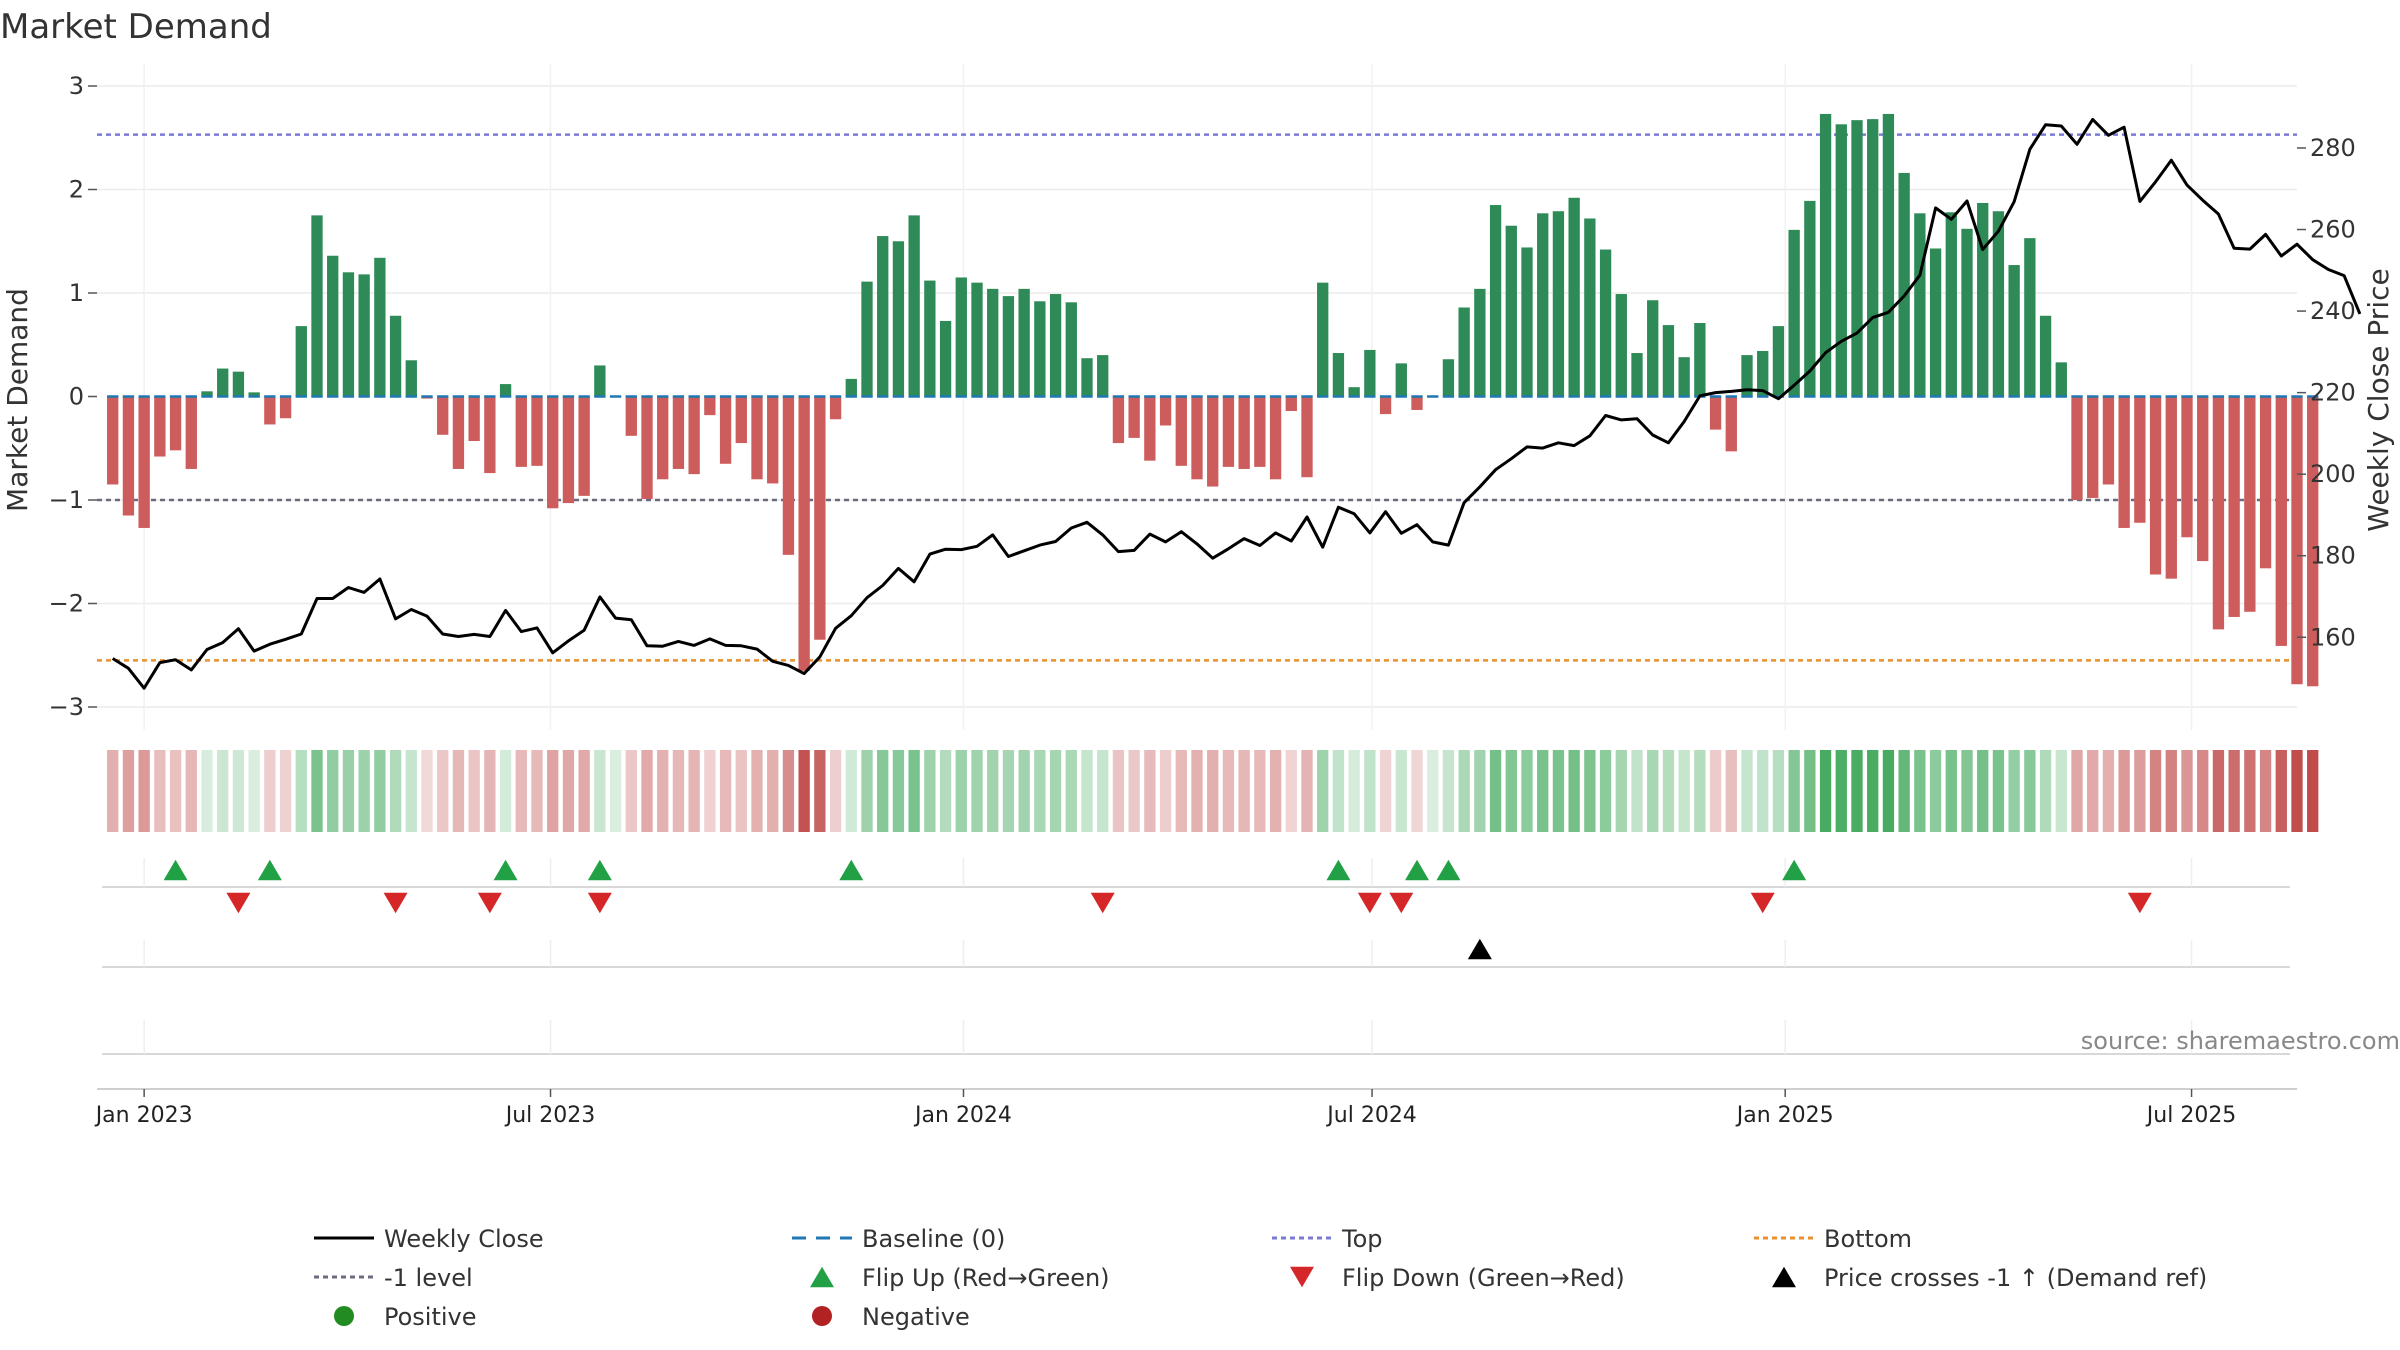 The image size is (2400, 1350). I want to click on right-axis-ticks: 280 260 240 220 200 180 160, so click(2326, 392).